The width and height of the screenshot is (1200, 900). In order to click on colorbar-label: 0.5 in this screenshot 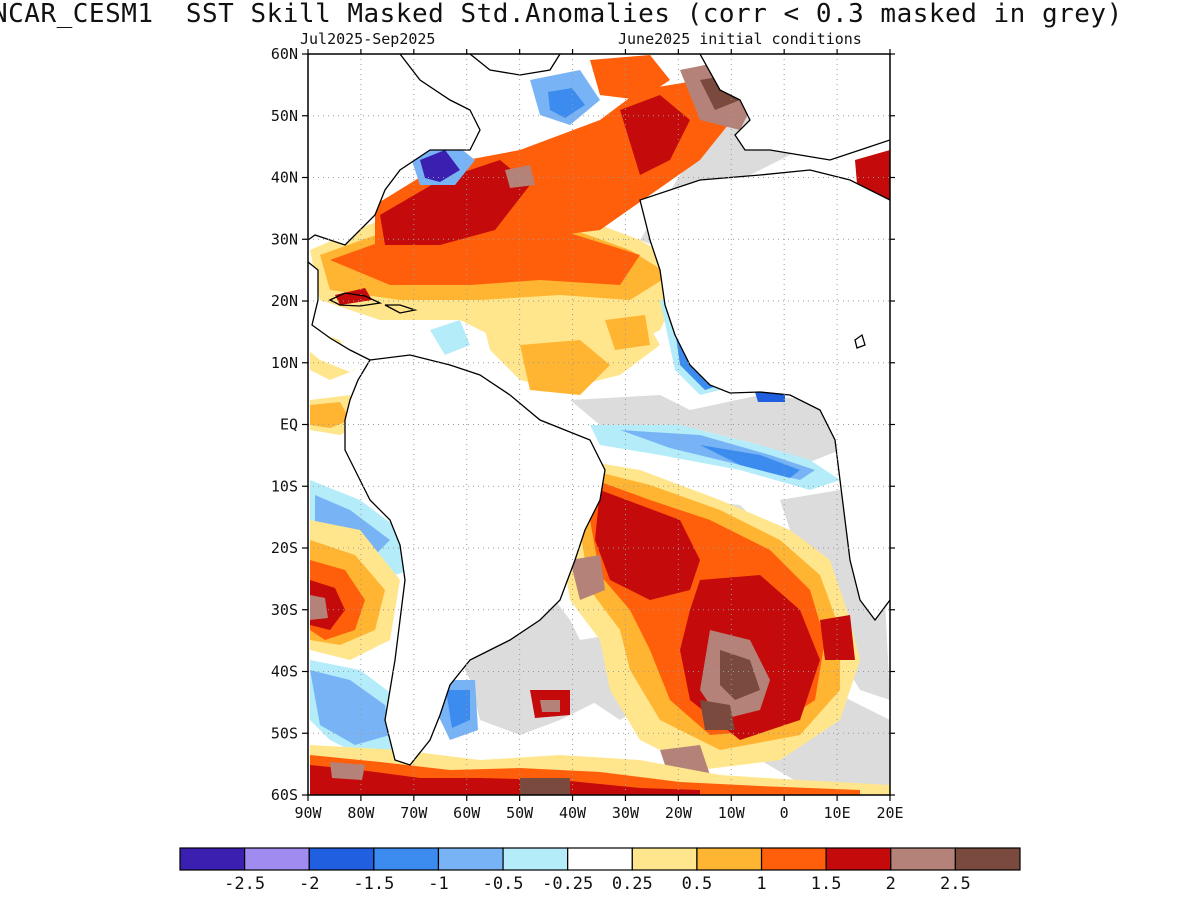, I will do `click(697, 884)`.